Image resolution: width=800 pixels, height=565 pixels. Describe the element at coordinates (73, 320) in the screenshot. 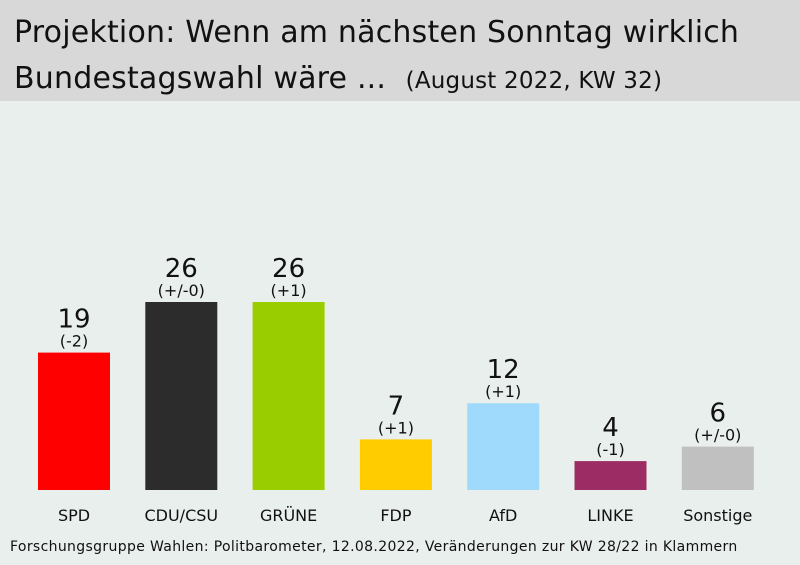

I see `value-label-spd: 19` at that location.